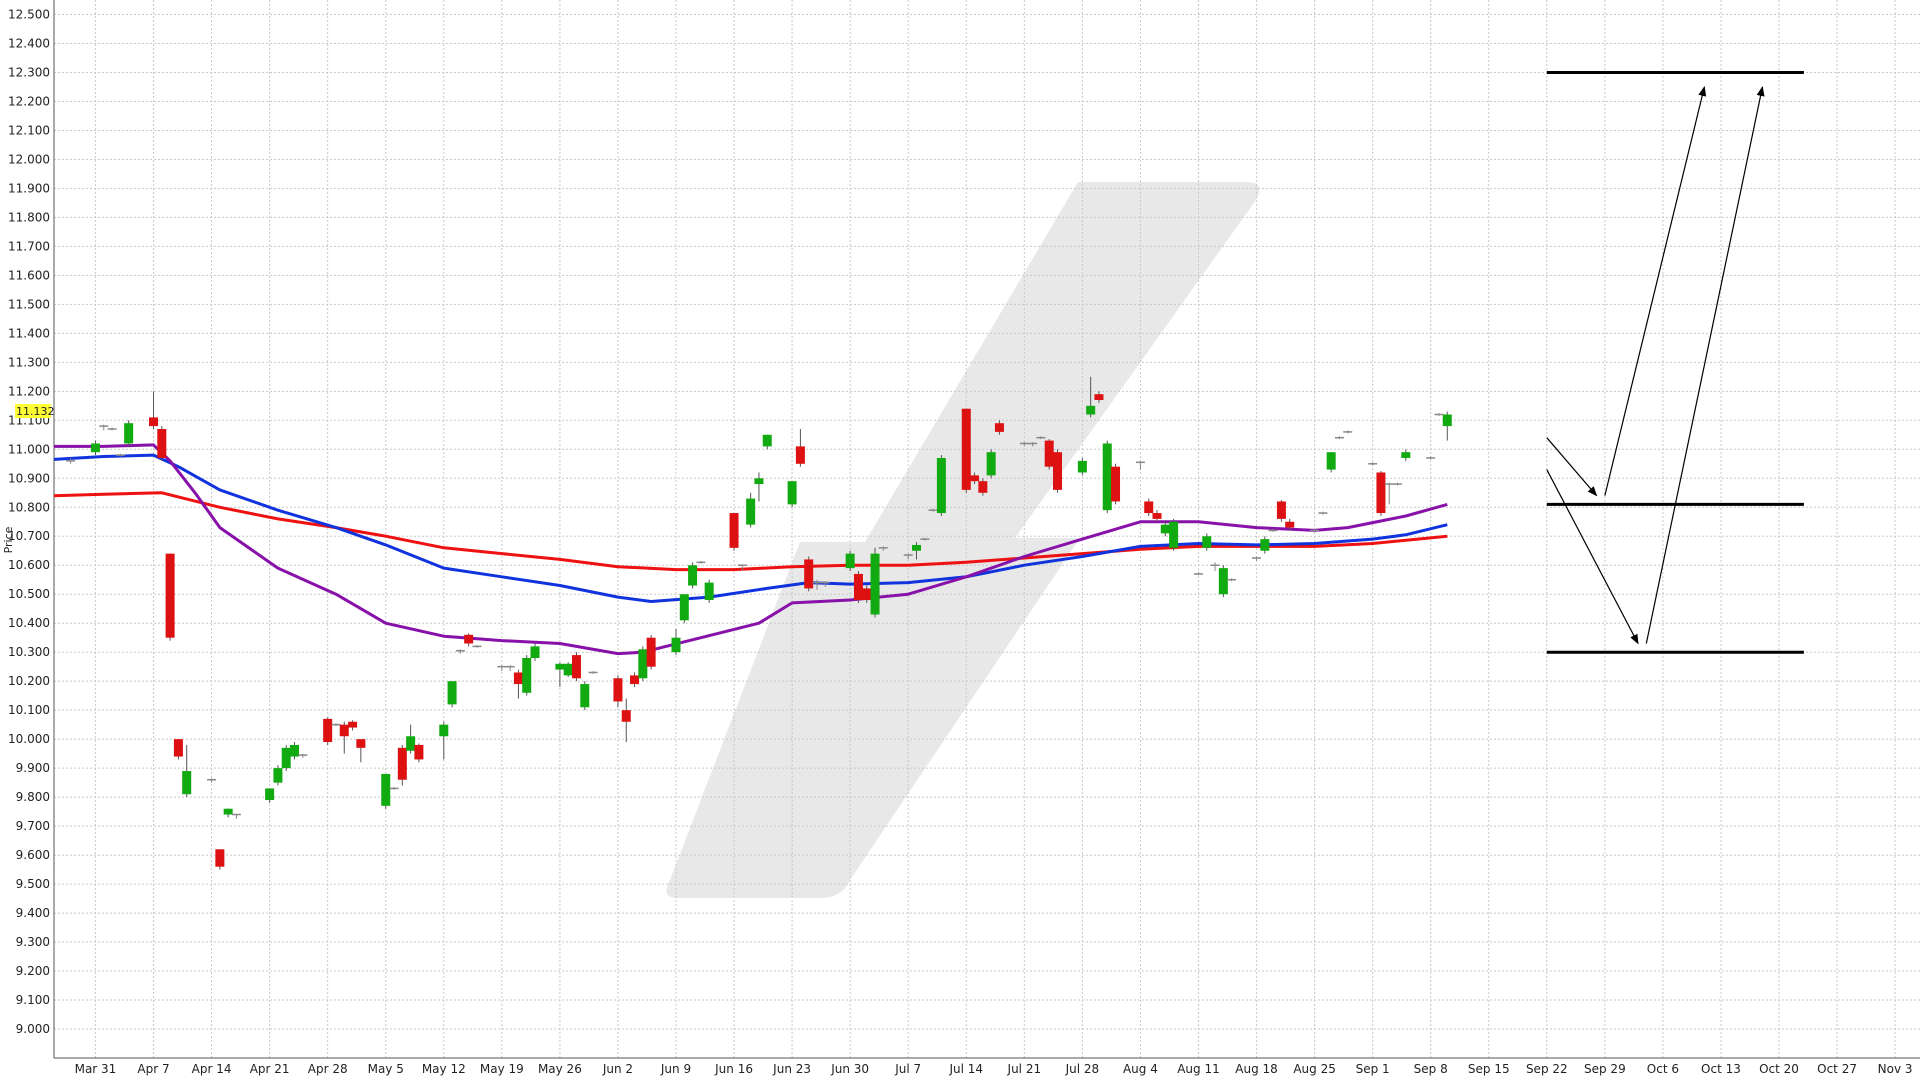  I want to click on y-tick-label: 9.600, so click(33, 855).